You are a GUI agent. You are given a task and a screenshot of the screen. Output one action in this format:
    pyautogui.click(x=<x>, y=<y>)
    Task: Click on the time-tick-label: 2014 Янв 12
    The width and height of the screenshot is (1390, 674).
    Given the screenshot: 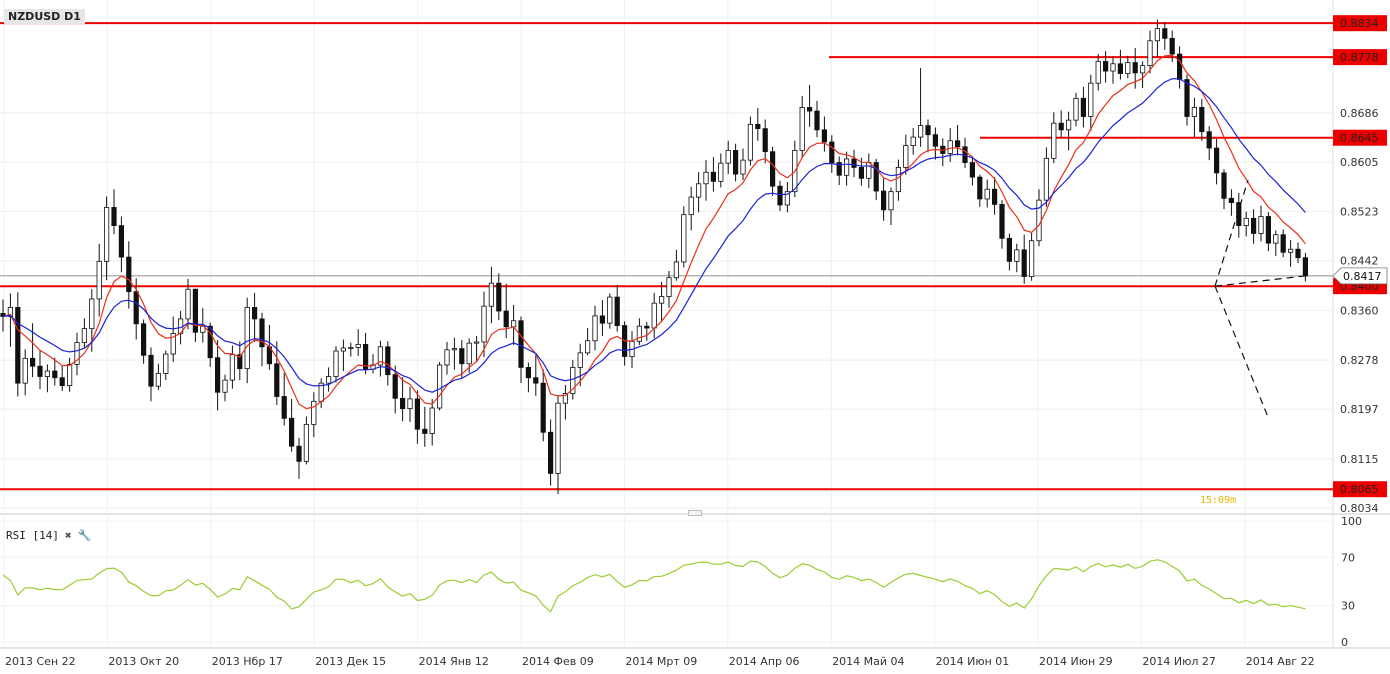 What is the action you would take?
    pyautogui.click(x=454, y=661)
    